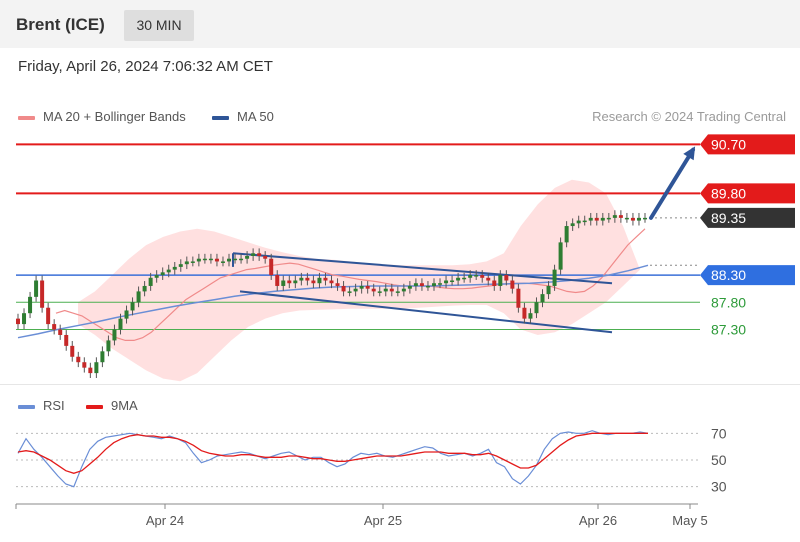 The image size is (800, 542). What do you see at coordinates (719, 433) in the screenshot?
I see `rsi-tick-70: 70` at bounding box center [719, 433].